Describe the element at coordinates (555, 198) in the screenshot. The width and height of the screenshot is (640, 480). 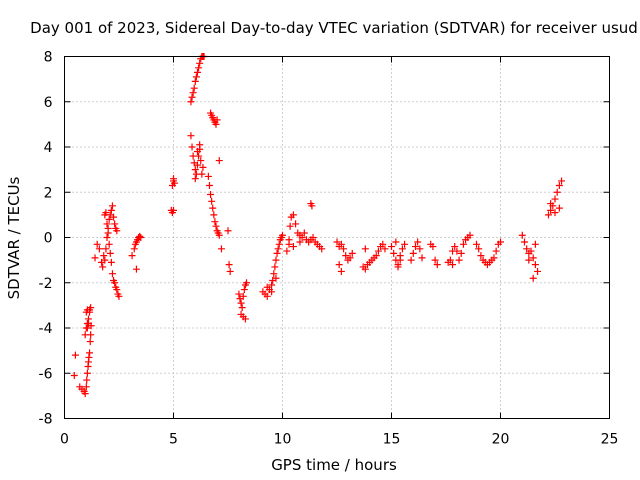
I see `series-sat-w` at that location.